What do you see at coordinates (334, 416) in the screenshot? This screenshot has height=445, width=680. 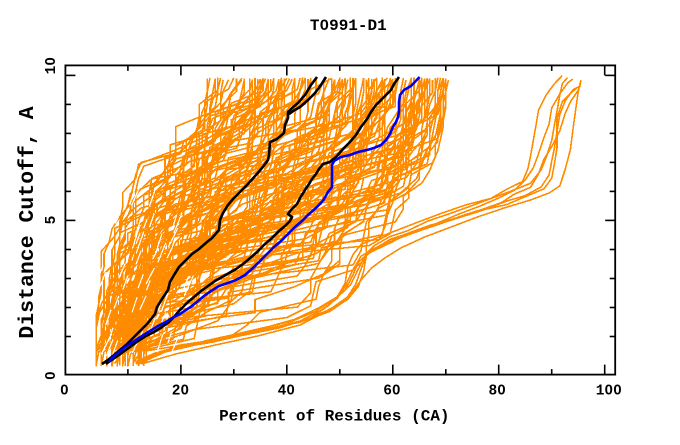 I see `svg-text: Percent of Residues (CA)` at bounding box center [334, 416].